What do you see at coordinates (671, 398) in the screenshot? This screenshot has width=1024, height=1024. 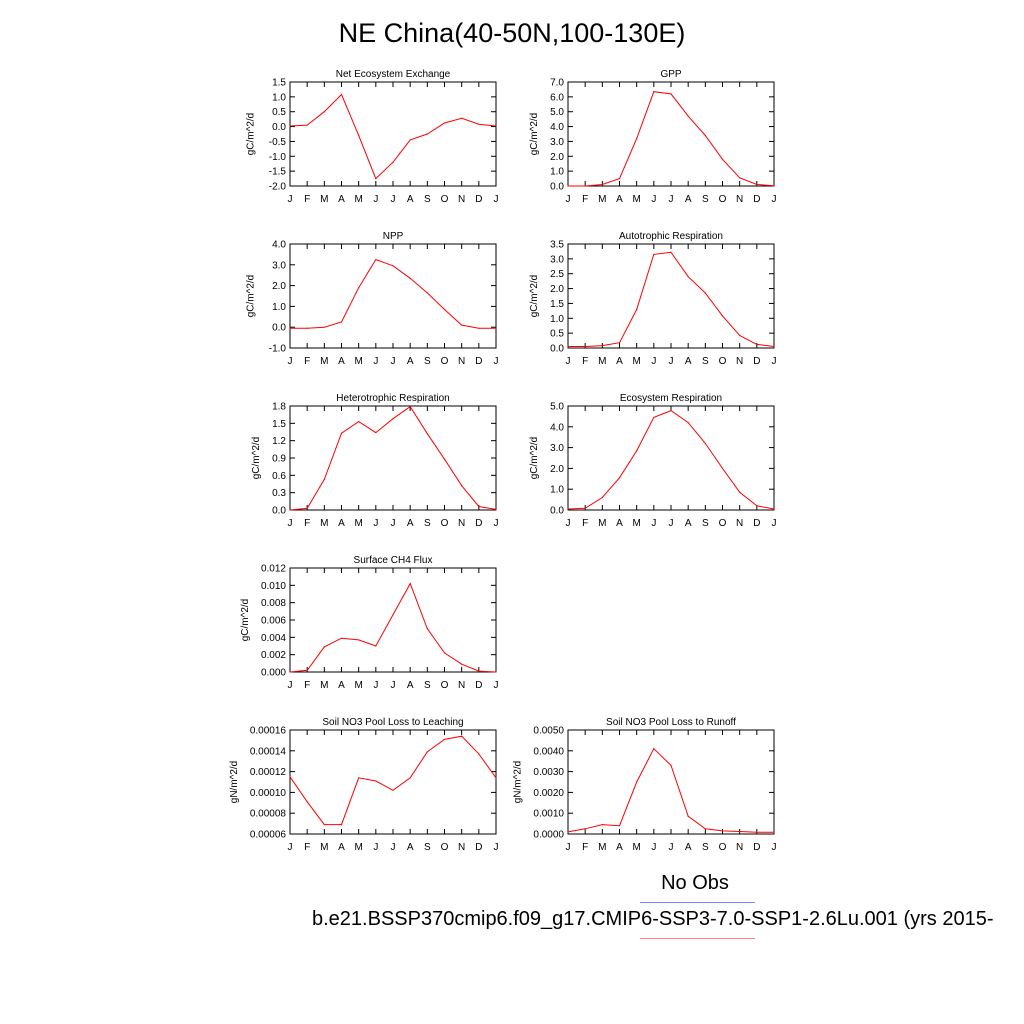 I see `chart-title: Ecosystem Respiration` at bounding box center [671, 398].